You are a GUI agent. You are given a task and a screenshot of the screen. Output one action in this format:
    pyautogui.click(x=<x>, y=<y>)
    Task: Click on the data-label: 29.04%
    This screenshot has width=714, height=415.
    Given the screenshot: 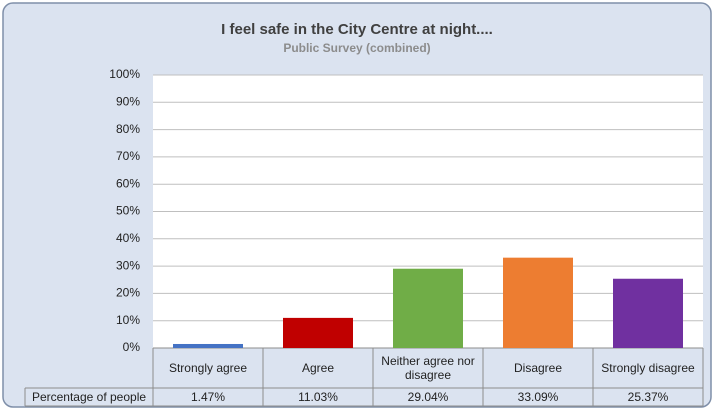 What is the action you would take?
    pyautogui.click(x=428, y=397)
    